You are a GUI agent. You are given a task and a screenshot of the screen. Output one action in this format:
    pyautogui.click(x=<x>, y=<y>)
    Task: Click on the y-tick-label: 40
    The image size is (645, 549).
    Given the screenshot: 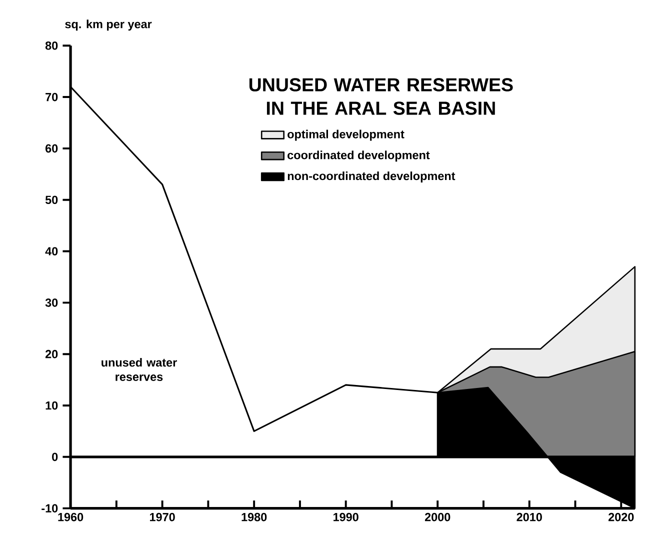 What is the action you would take?
    pyautogui.click(x=51, y=251)
    